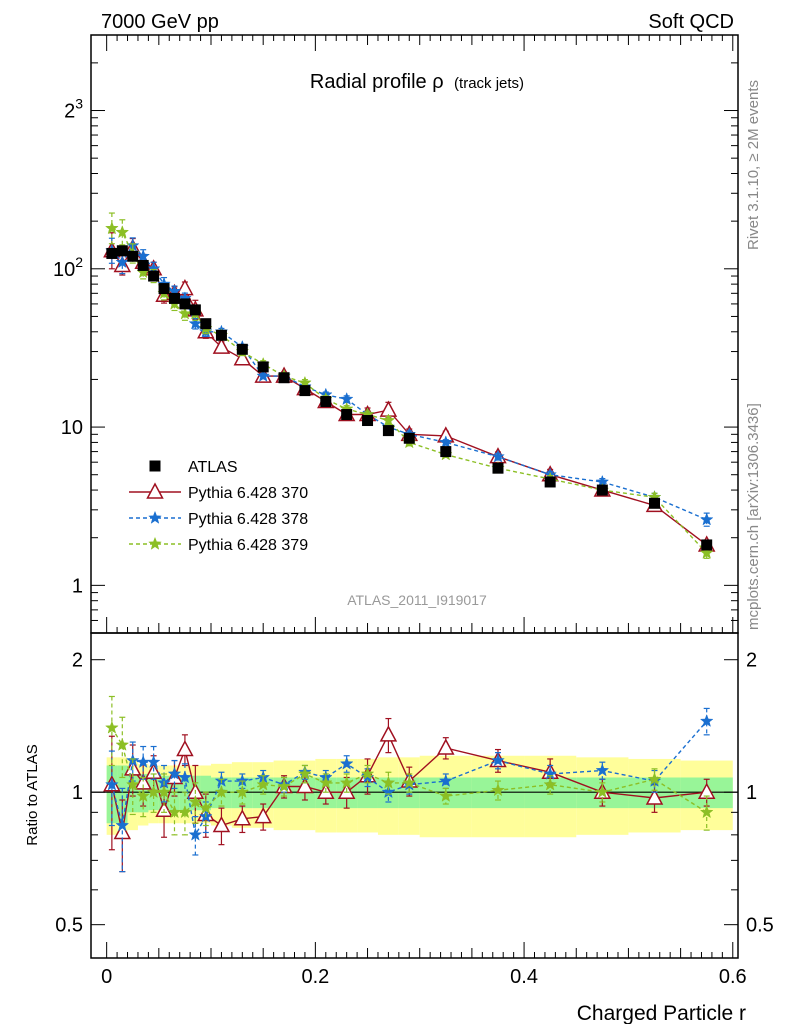 Image resolution: width=786 pixels, height=1024 pixels. Describe the element at coordinates (213, 467) in the screenshot. I see `legend-label: ATLAS` at that location.